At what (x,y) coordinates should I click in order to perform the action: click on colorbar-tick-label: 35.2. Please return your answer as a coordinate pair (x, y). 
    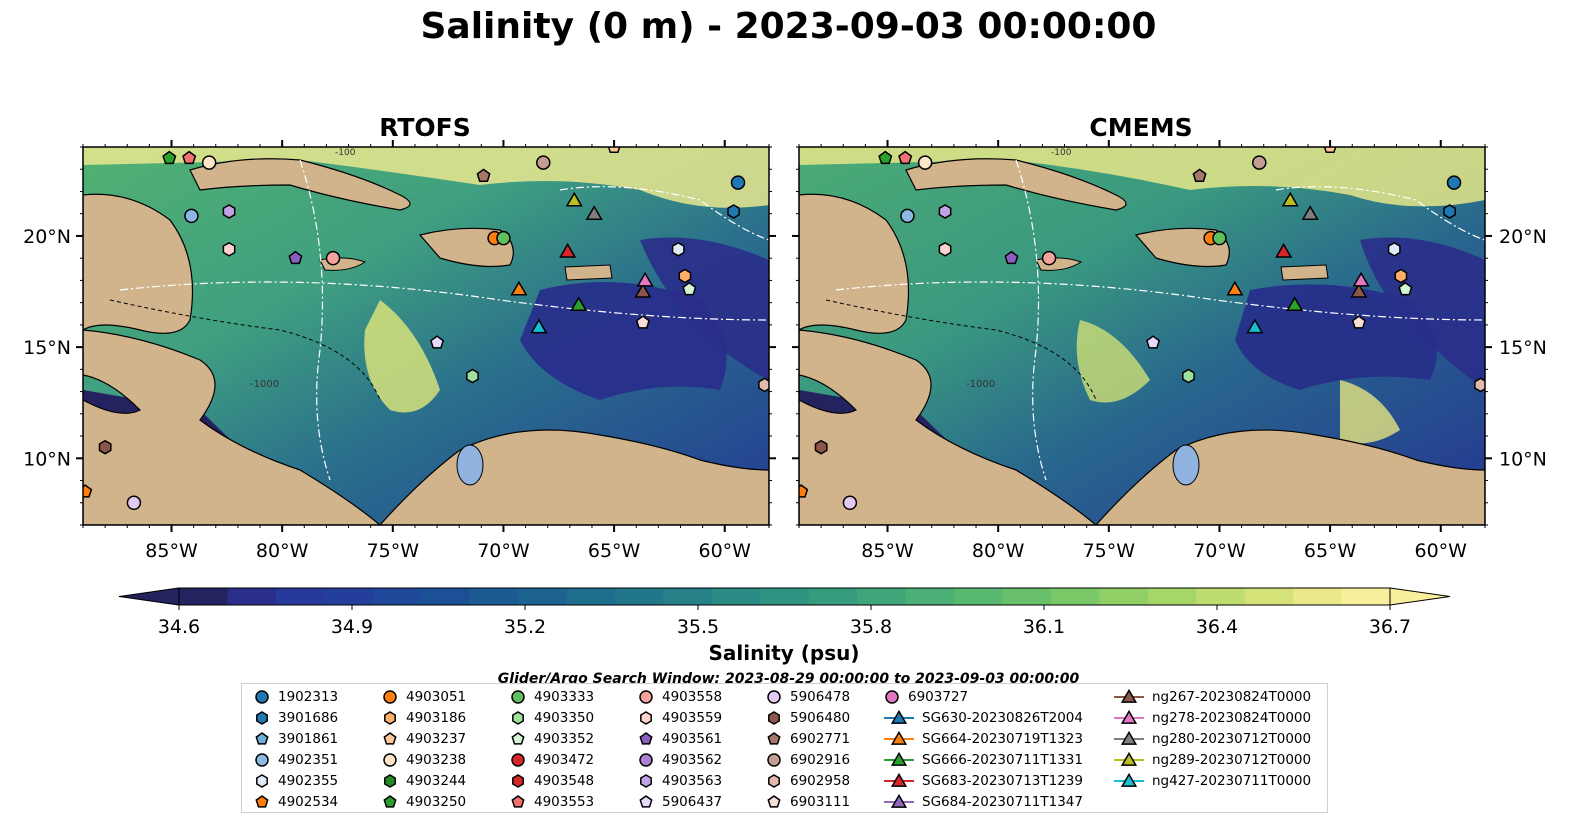
    Looking at the image, I should click on (525, 627).